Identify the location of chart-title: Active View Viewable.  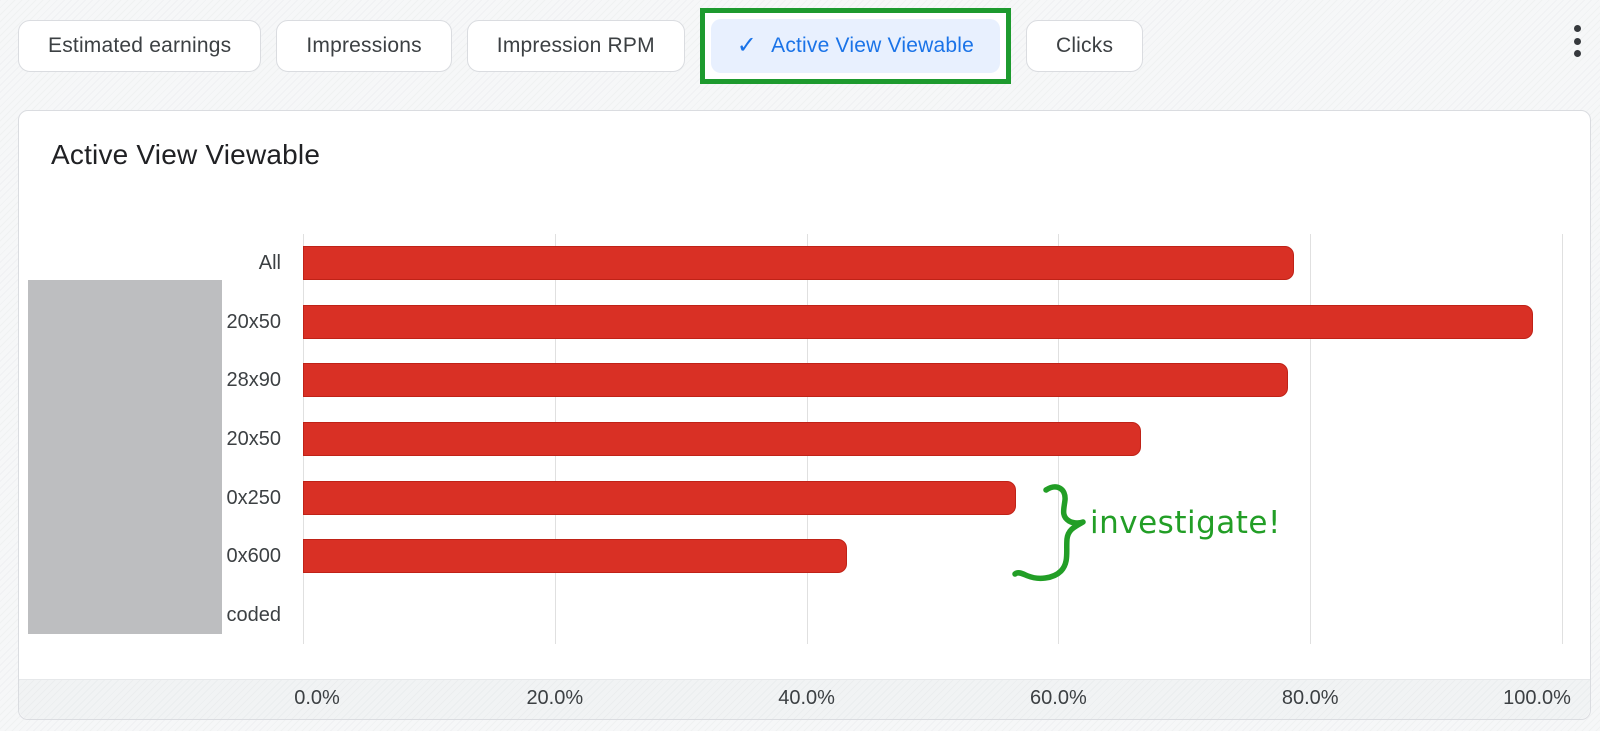
(186, 154).